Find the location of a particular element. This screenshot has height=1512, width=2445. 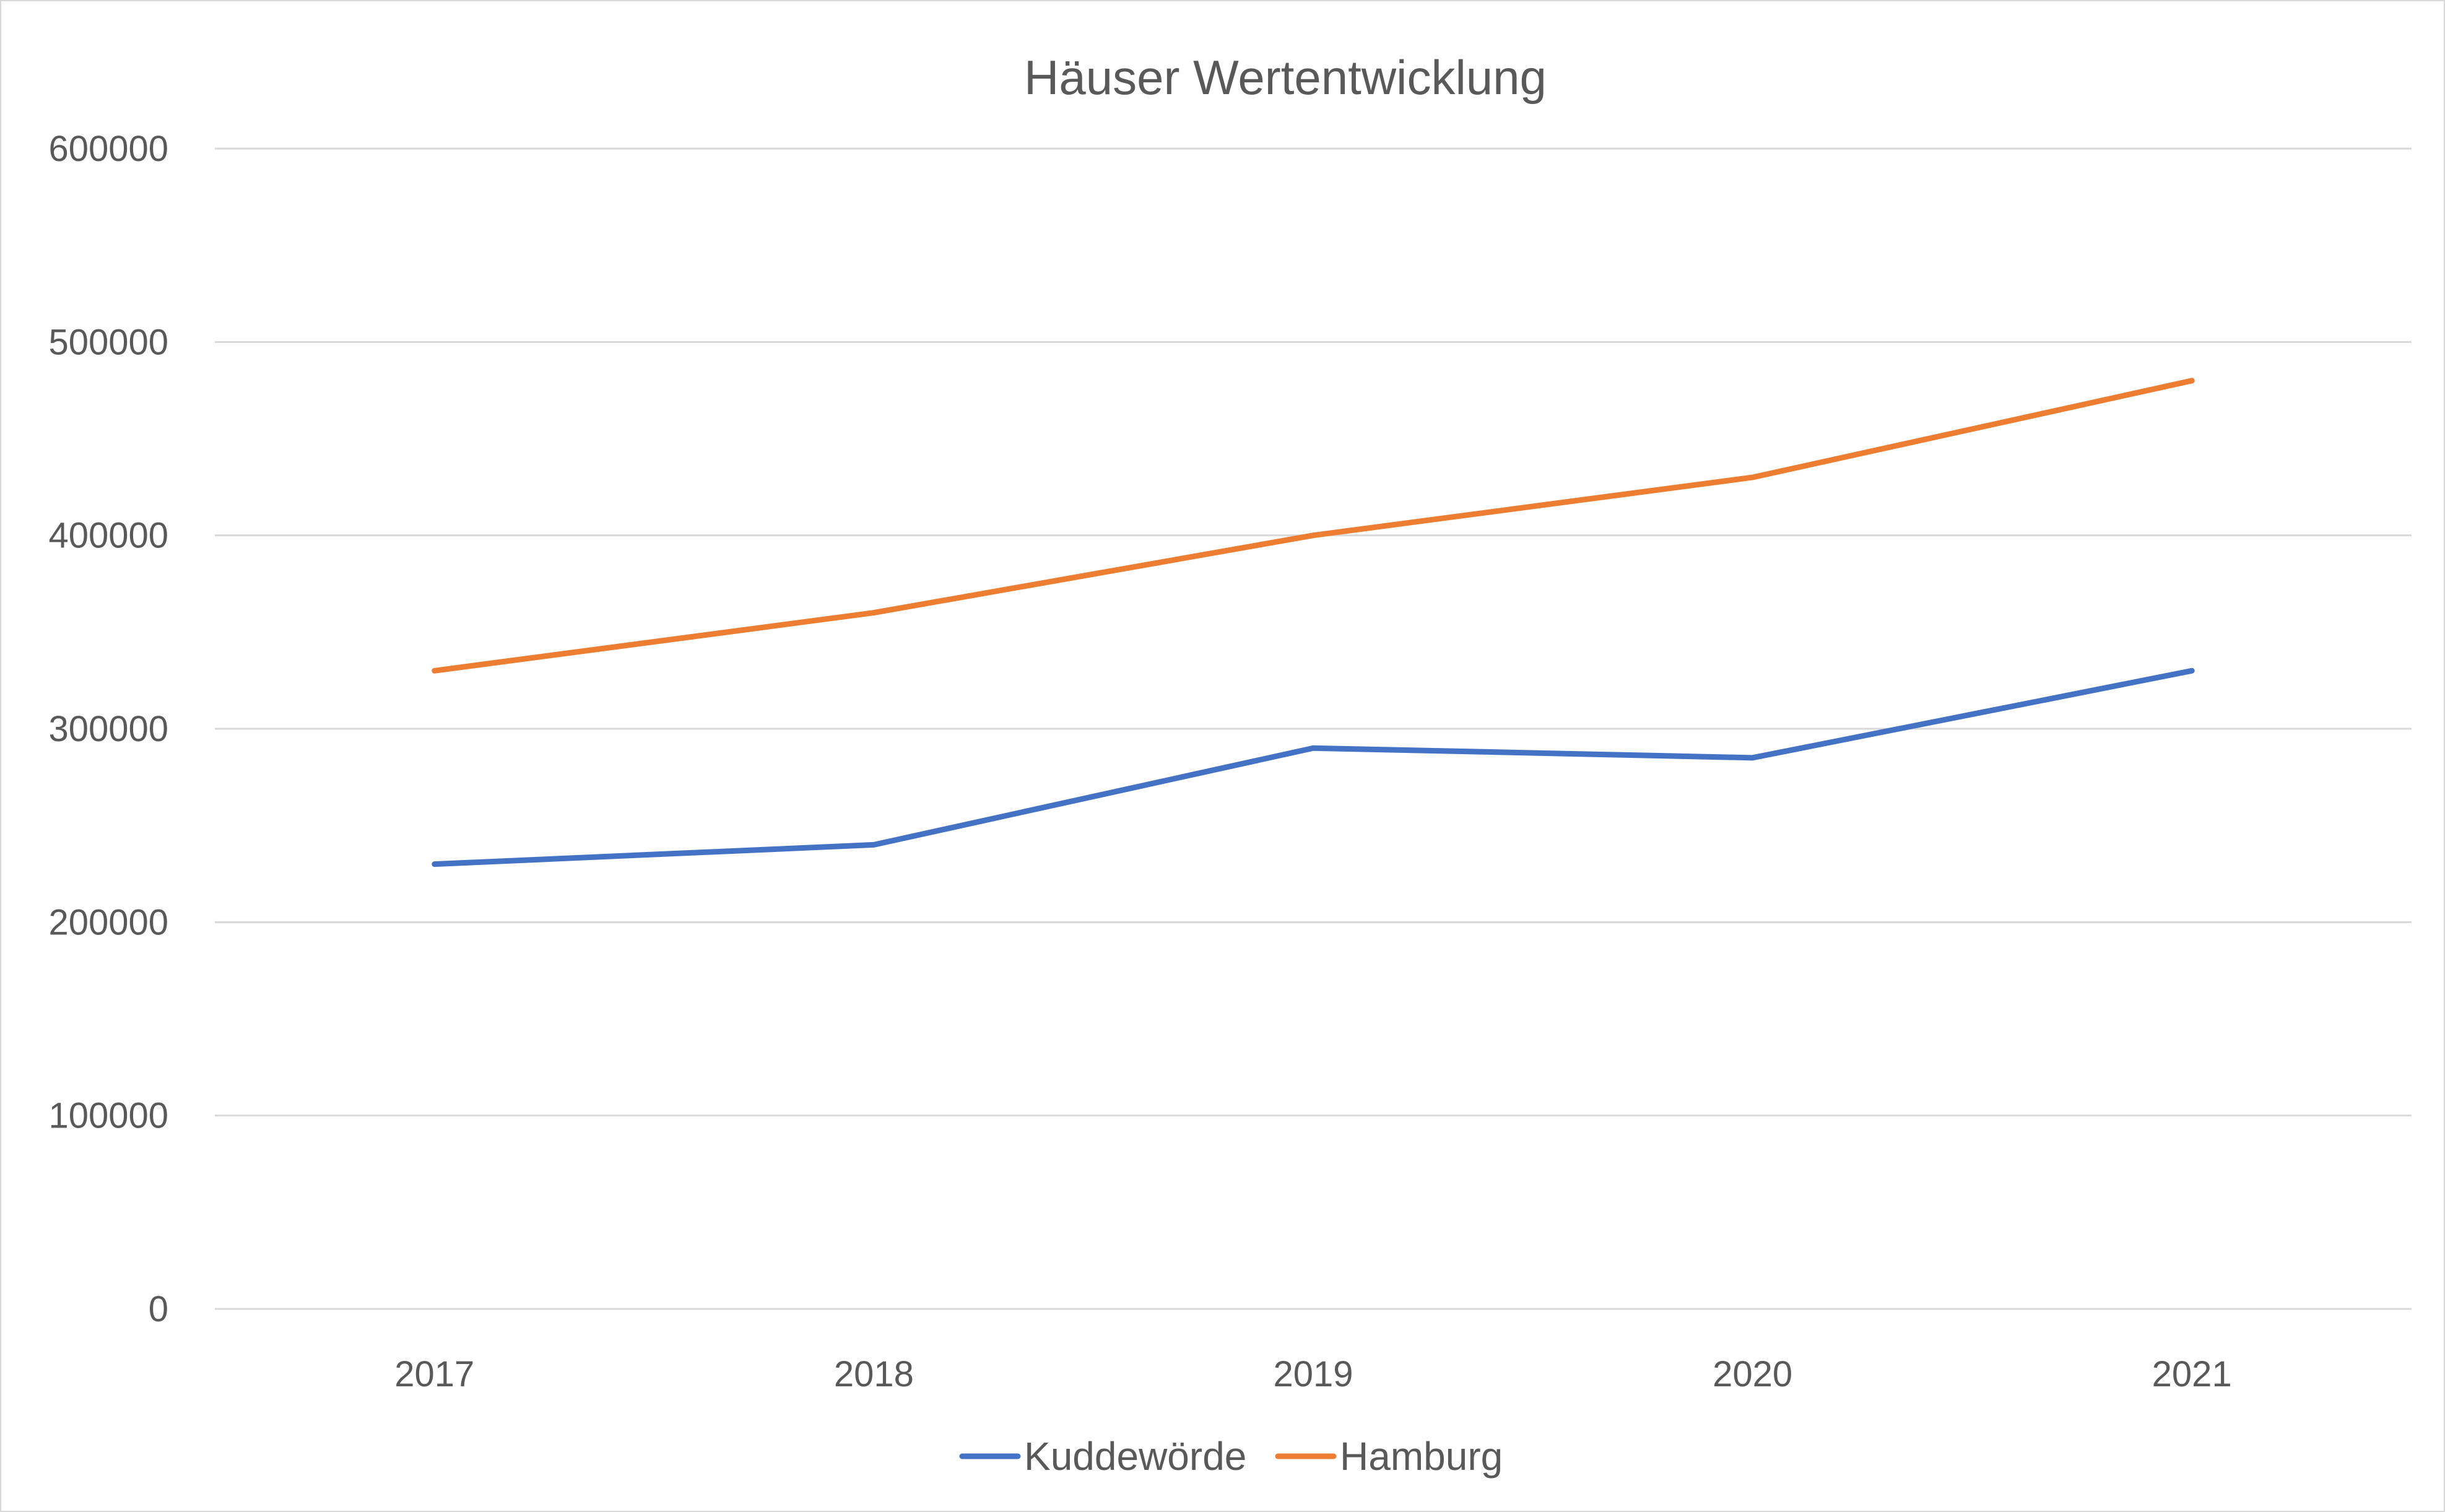

x-tick-label-2019: 2019 is located at coordinates (1313, 1374).